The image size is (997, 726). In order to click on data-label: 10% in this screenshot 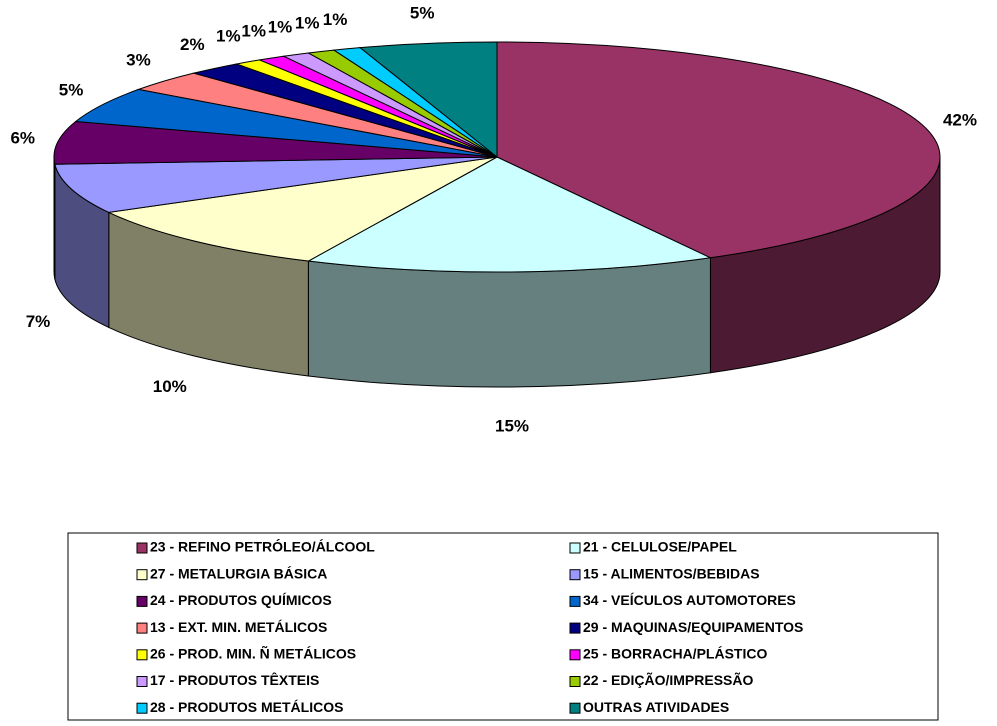, I will do `click(170, 386)`.